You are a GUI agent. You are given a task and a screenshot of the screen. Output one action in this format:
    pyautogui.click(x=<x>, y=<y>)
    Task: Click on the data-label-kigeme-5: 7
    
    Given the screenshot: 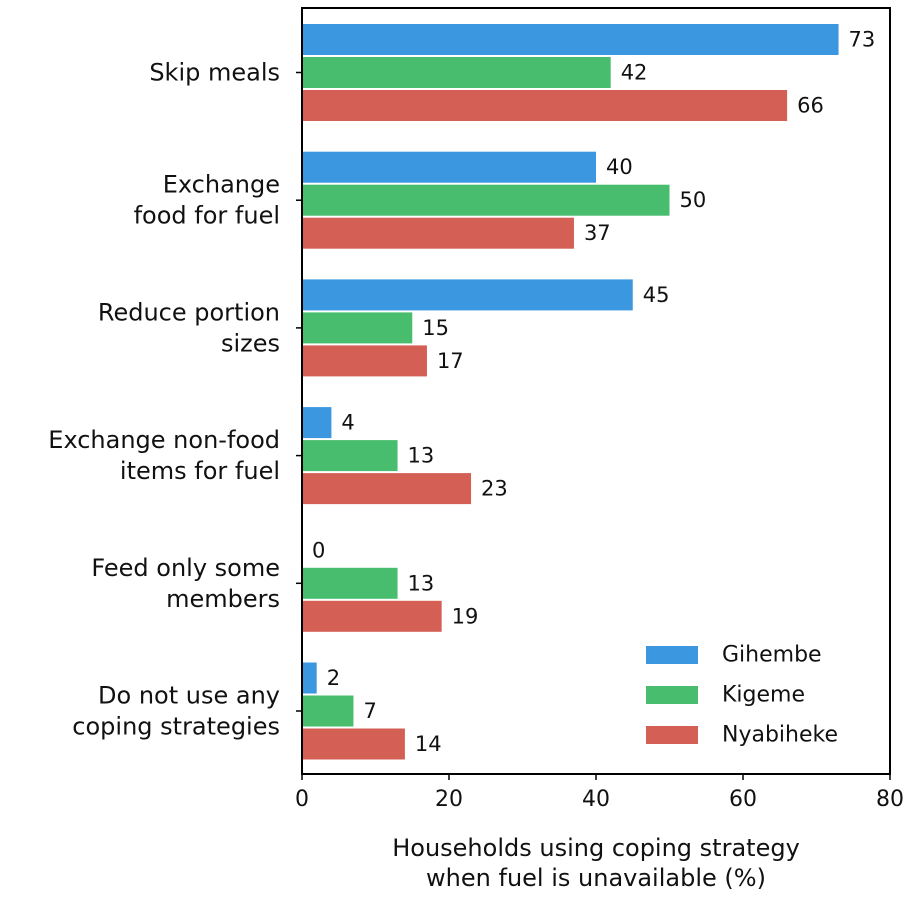 What is the action you would take?
    pyautogui.click(x=369, y=711)
    